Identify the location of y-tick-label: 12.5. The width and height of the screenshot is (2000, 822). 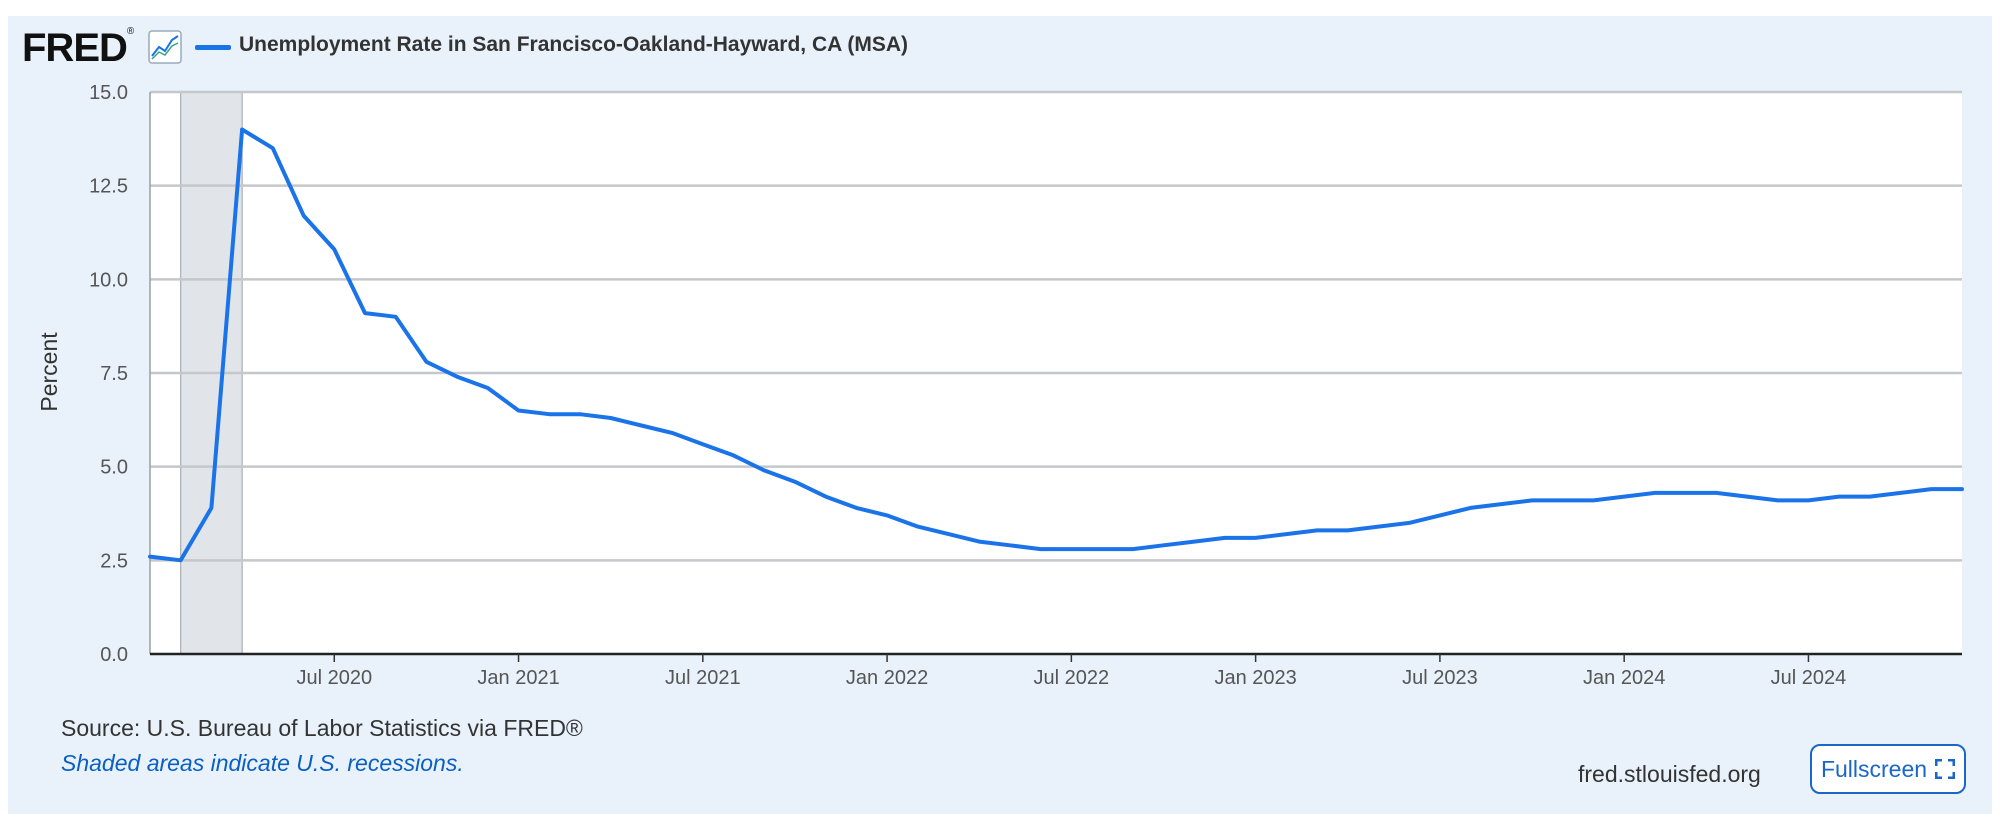
(108, 187).